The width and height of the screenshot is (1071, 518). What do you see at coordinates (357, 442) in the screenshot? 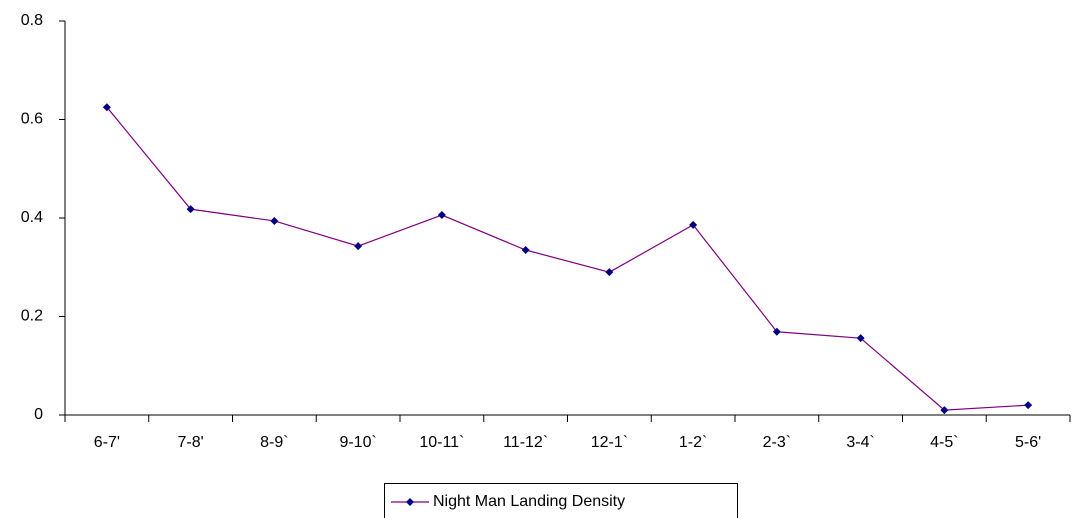
I see `x-tick-label: 9-10`` at bounding box center [357, 442].